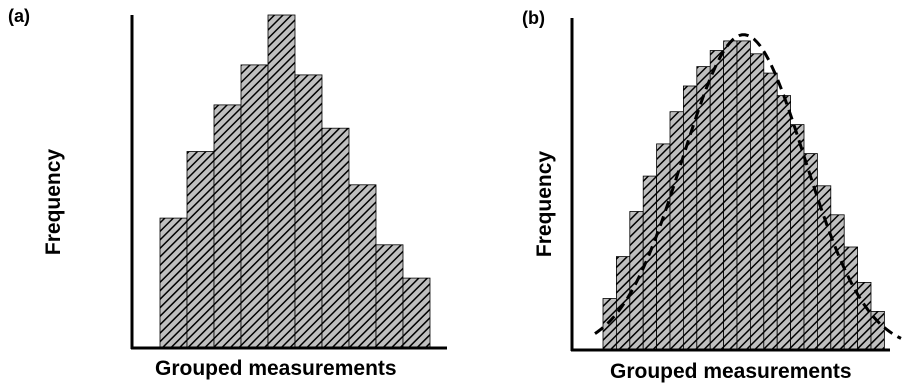  I want to click on x-axis-label-b: Grouped measurements, so click(731, 371).